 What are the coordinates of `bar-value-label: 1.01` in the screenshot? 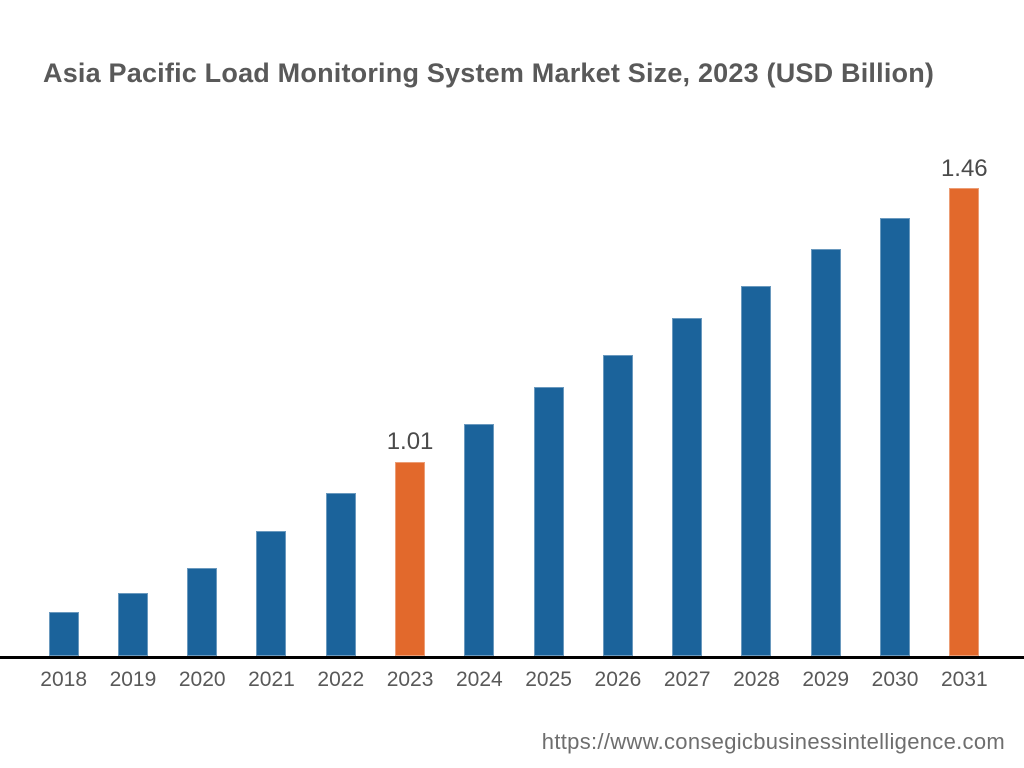 It's located at (410, 442).